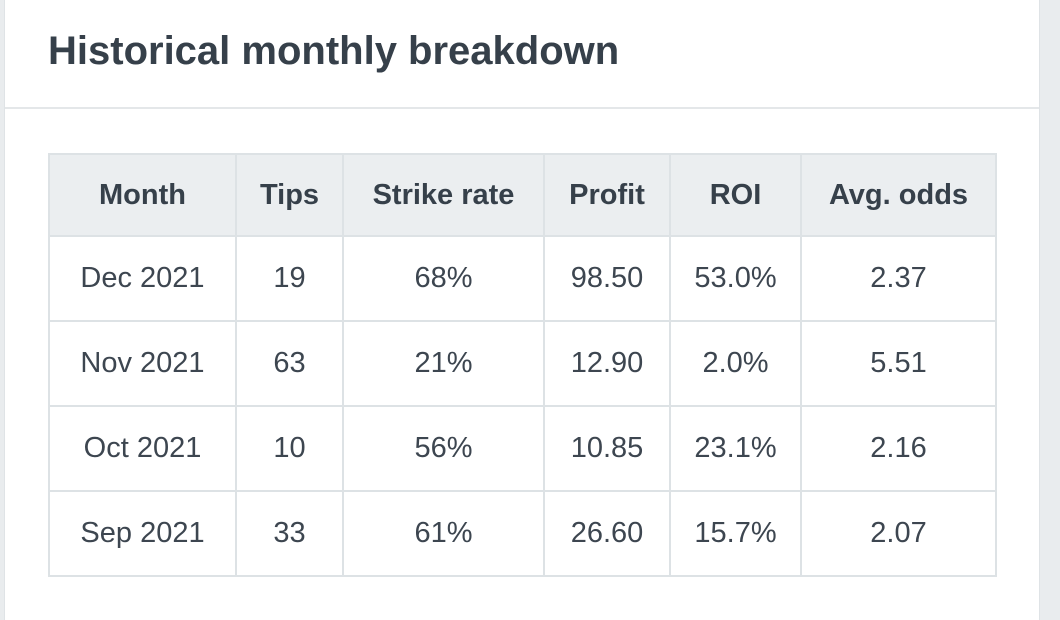 This screenshot has height=620, width=1060. Describe the element at coordinates (607, 195) in the screenshot. I see `column-header-profit: Profit` at that location.